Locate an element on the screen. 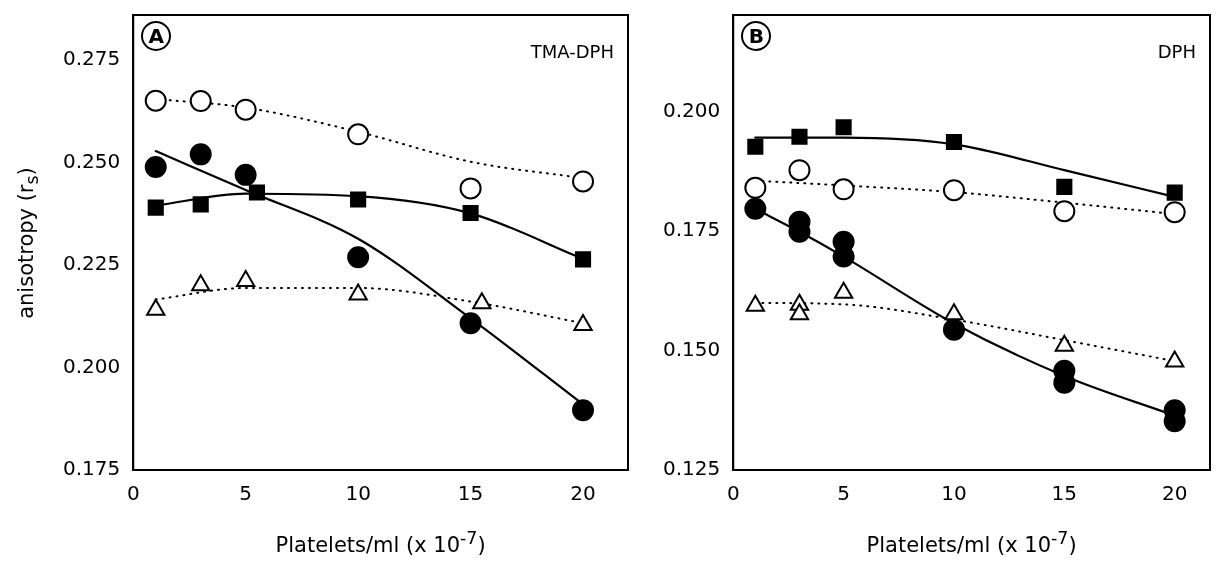 Image resolution: width=1222 pixels, height=578 pixels. y-tick-label: 0.225 is located at coordinates (91, 263).